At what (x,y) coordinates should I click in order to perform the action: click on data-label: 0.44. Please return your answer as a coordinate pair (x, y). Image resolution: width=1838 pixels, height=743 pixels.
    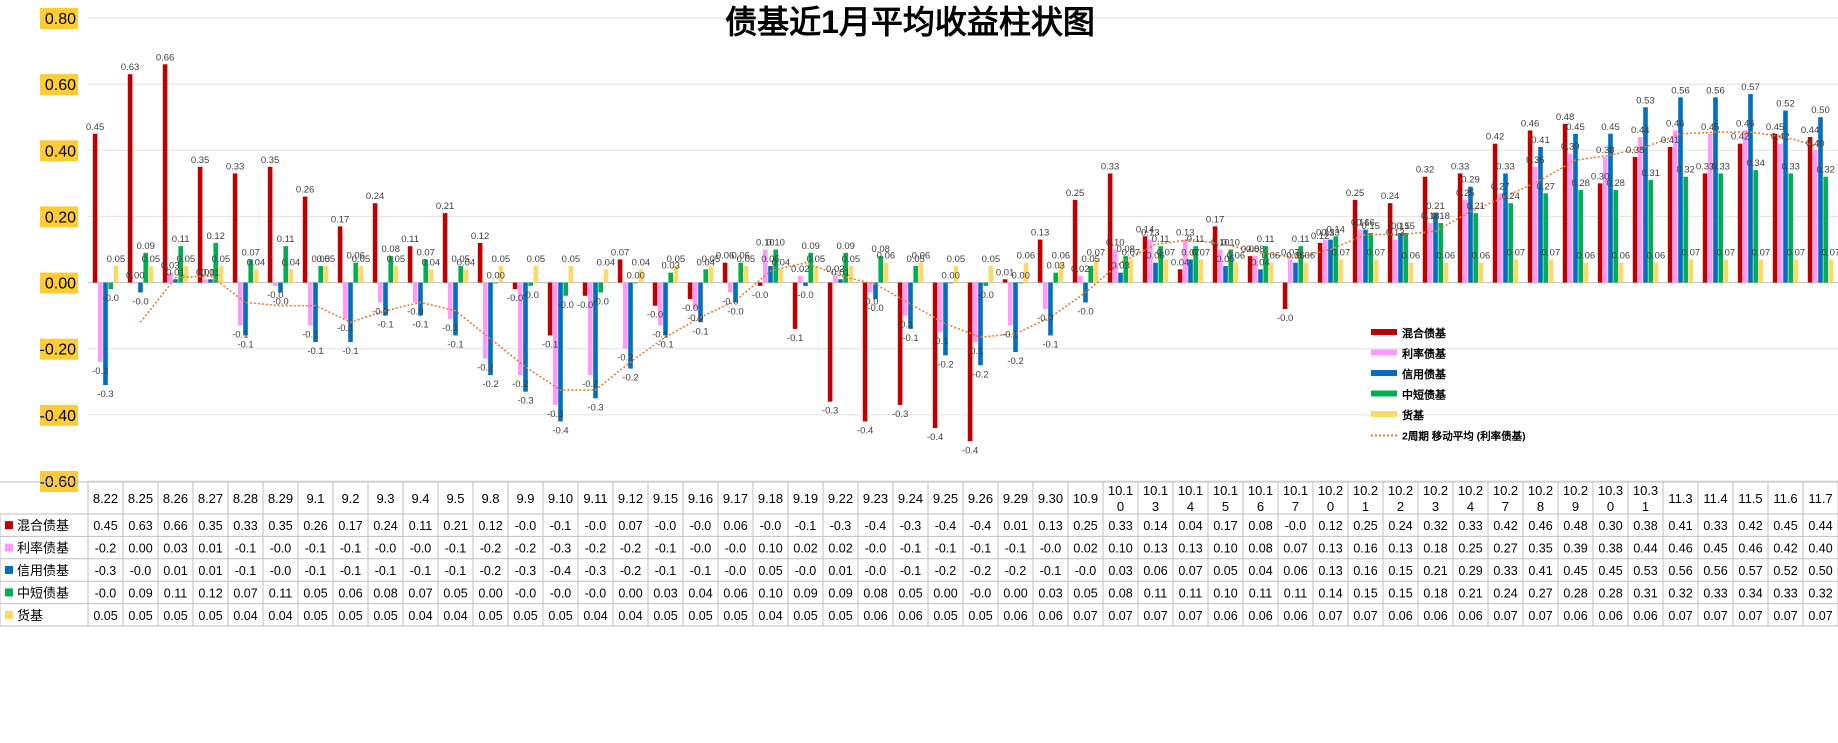
    Looking at the image, I should click on (1810, 130).